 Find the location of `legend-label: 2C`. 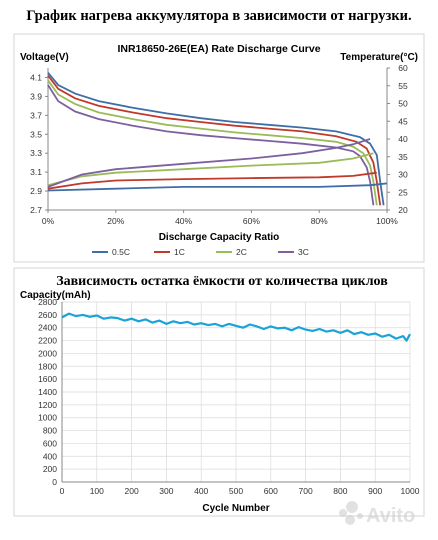

legend-label: 2C is located at coordinates (241, 252).